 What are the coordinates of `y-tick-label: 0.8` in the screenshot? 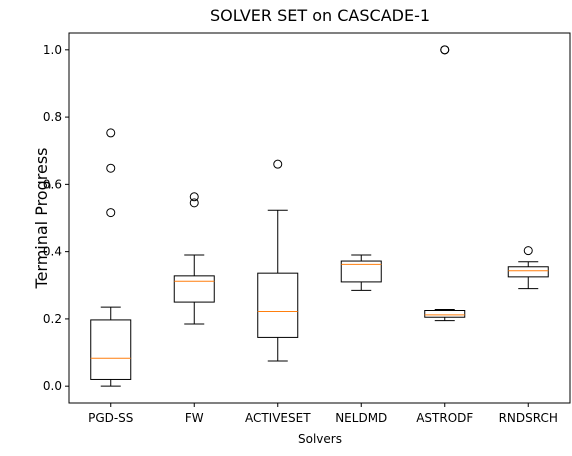 It's located at (52, 117).